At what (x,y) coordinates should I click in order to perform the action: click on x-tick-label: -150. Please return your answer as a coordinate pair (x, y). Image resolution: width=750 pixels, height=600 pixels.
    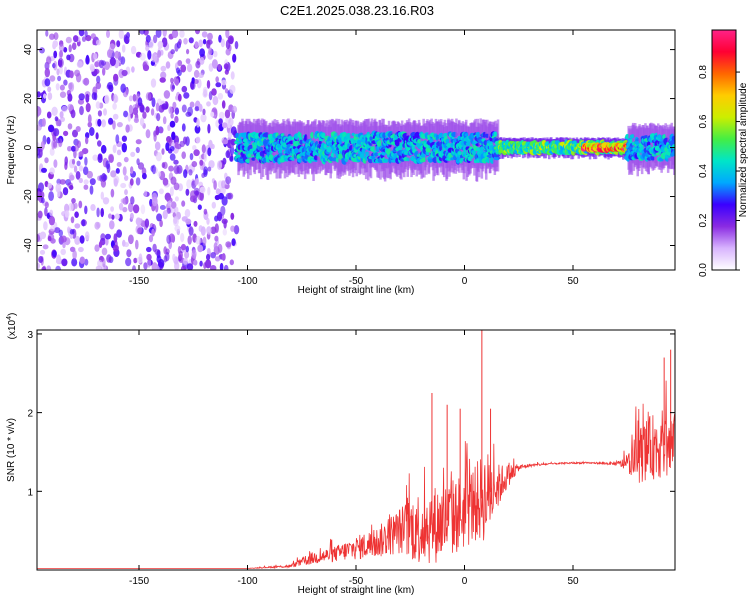
    Looking at the image, I should click on (139, 581).